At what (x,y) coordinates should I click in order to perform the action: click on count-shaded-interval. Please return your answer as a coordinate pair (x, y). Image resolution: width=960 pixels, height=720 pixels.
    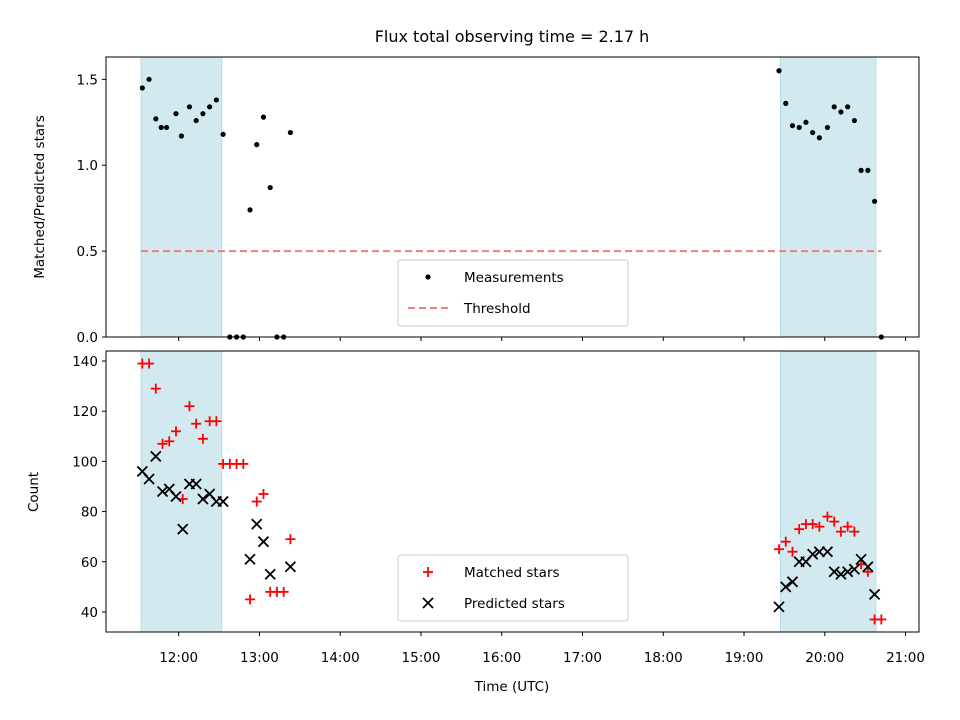
    Looking at the image, I should click on (828, 491).